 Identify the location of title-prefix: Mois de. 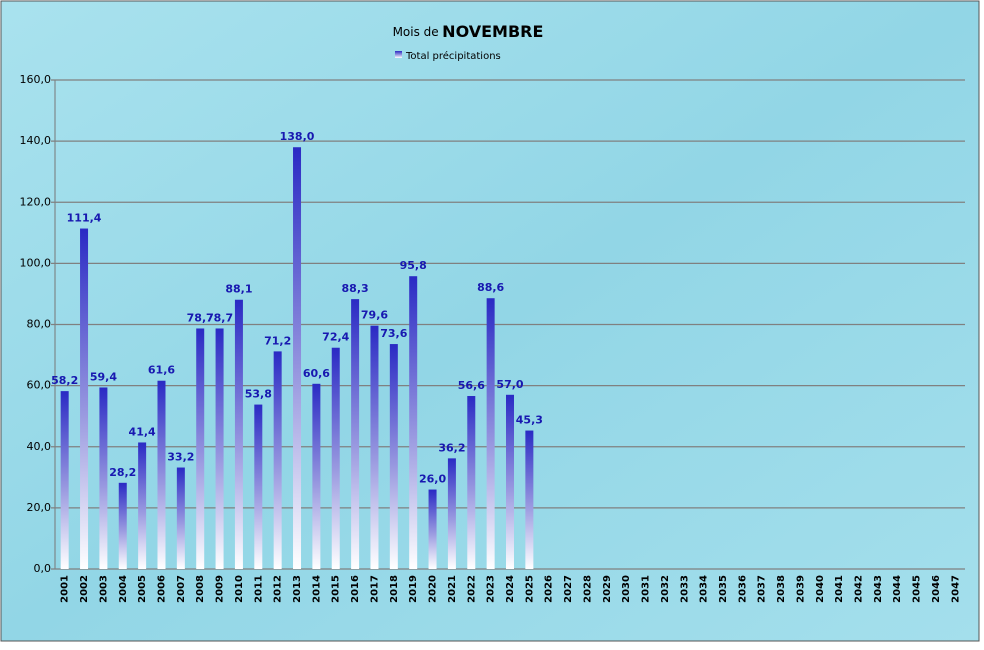
(416, 32).